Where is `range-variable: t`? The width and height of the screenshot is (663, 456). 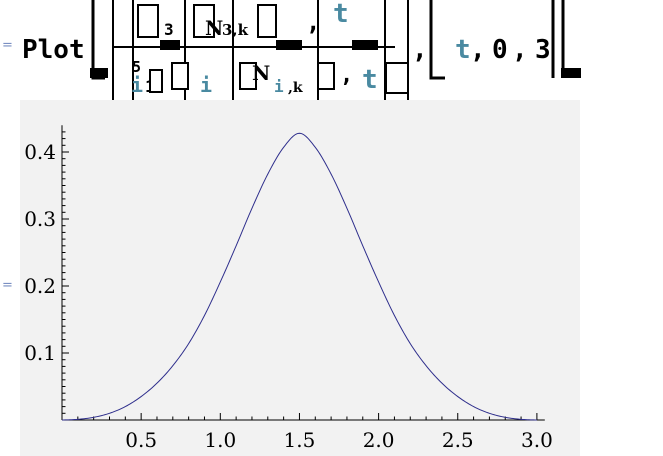
range-variable: t is located at coordinates (463, 50).